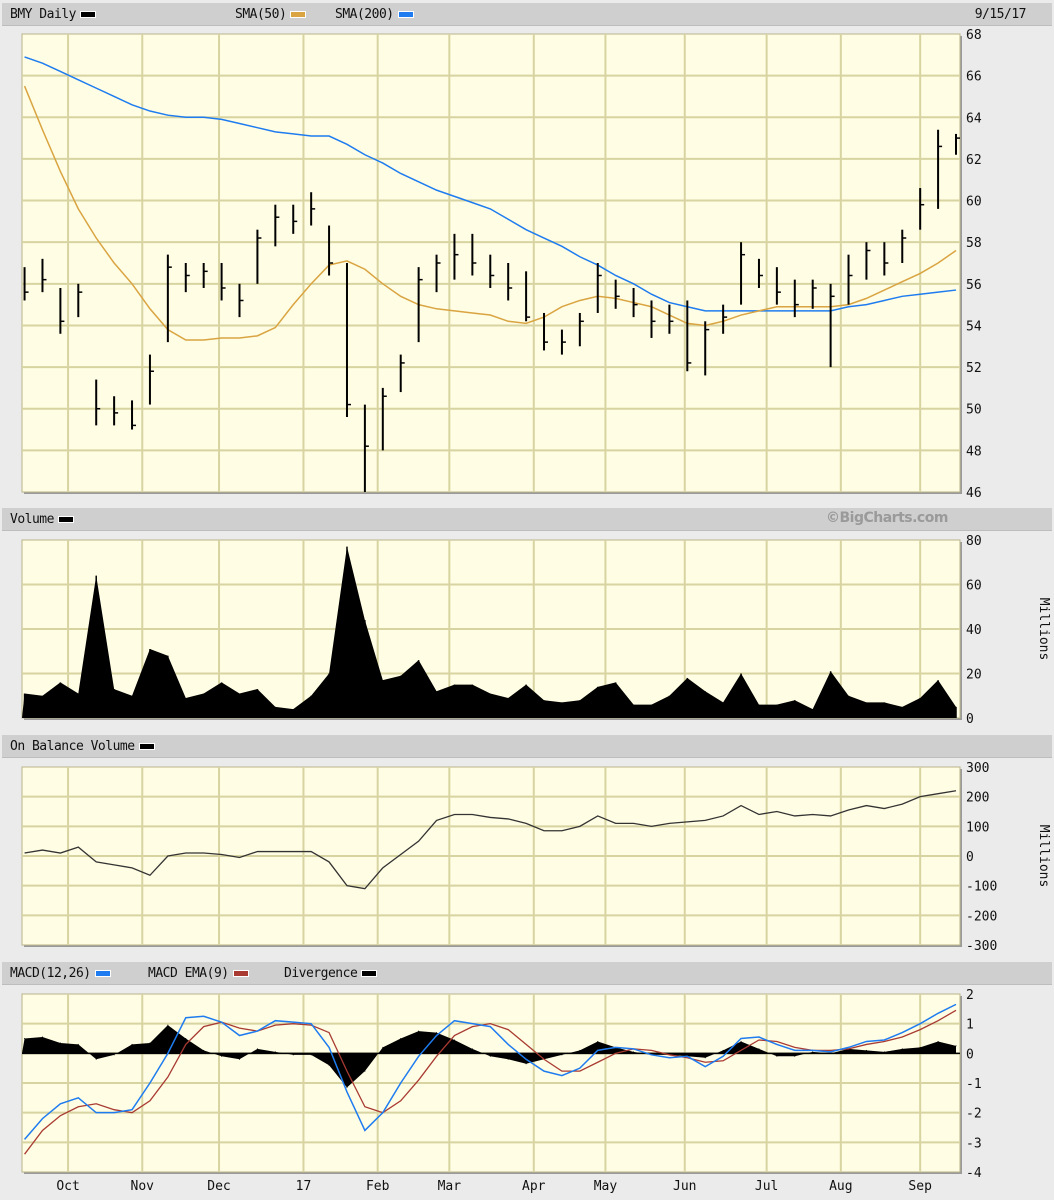  Describe the element at coordinates (977, 827) in the screenshot. I see `obv-y-tick-label: 100` at that location.